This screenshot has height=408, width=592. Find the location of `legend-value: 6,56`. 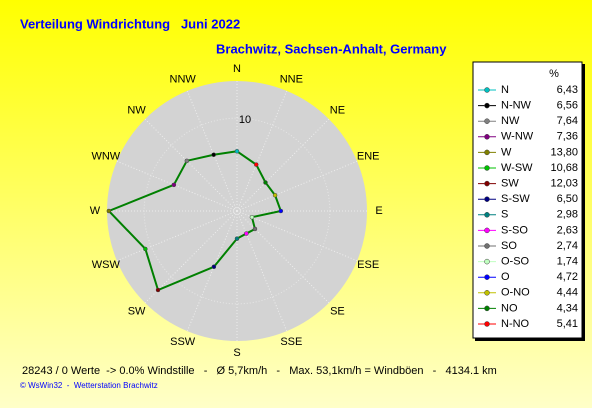

legend-value: 6,56 is located at coordinates (567, 106).